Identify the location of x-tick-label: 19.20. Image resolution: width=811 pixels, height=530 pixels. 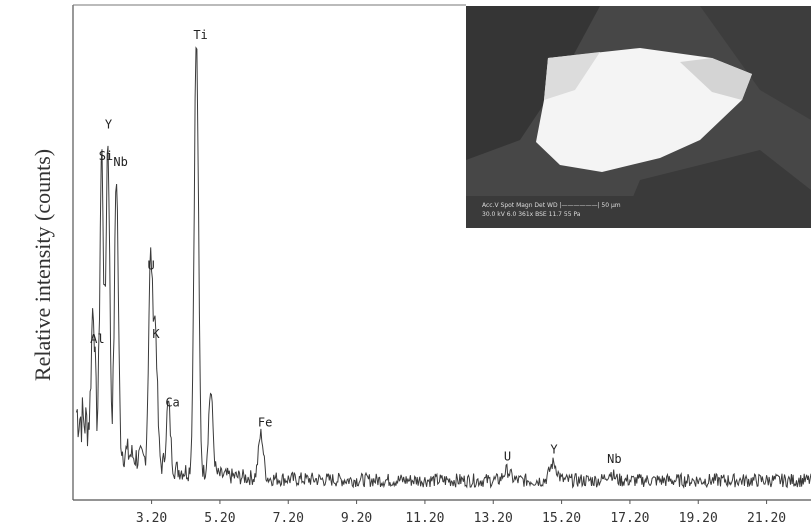
(698, 518).